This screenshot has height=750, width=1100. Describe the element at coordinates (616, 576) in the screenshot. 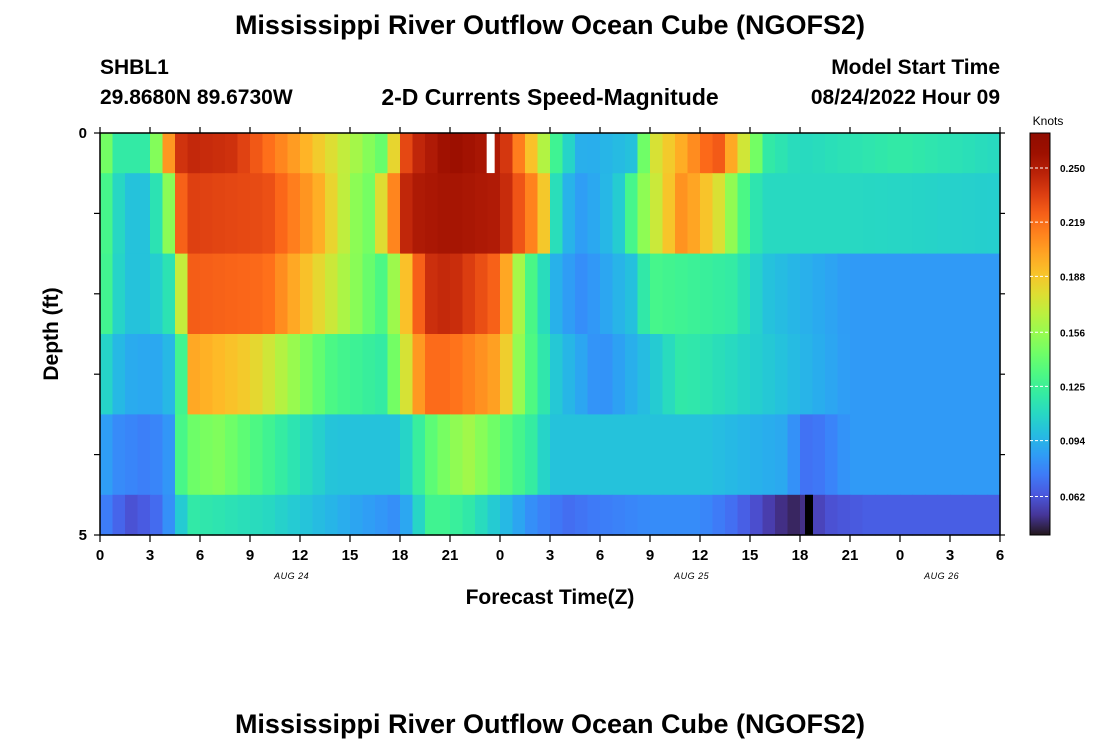

I see `date-labels: AUG 24 AUG 25 AUG 26` at that location.